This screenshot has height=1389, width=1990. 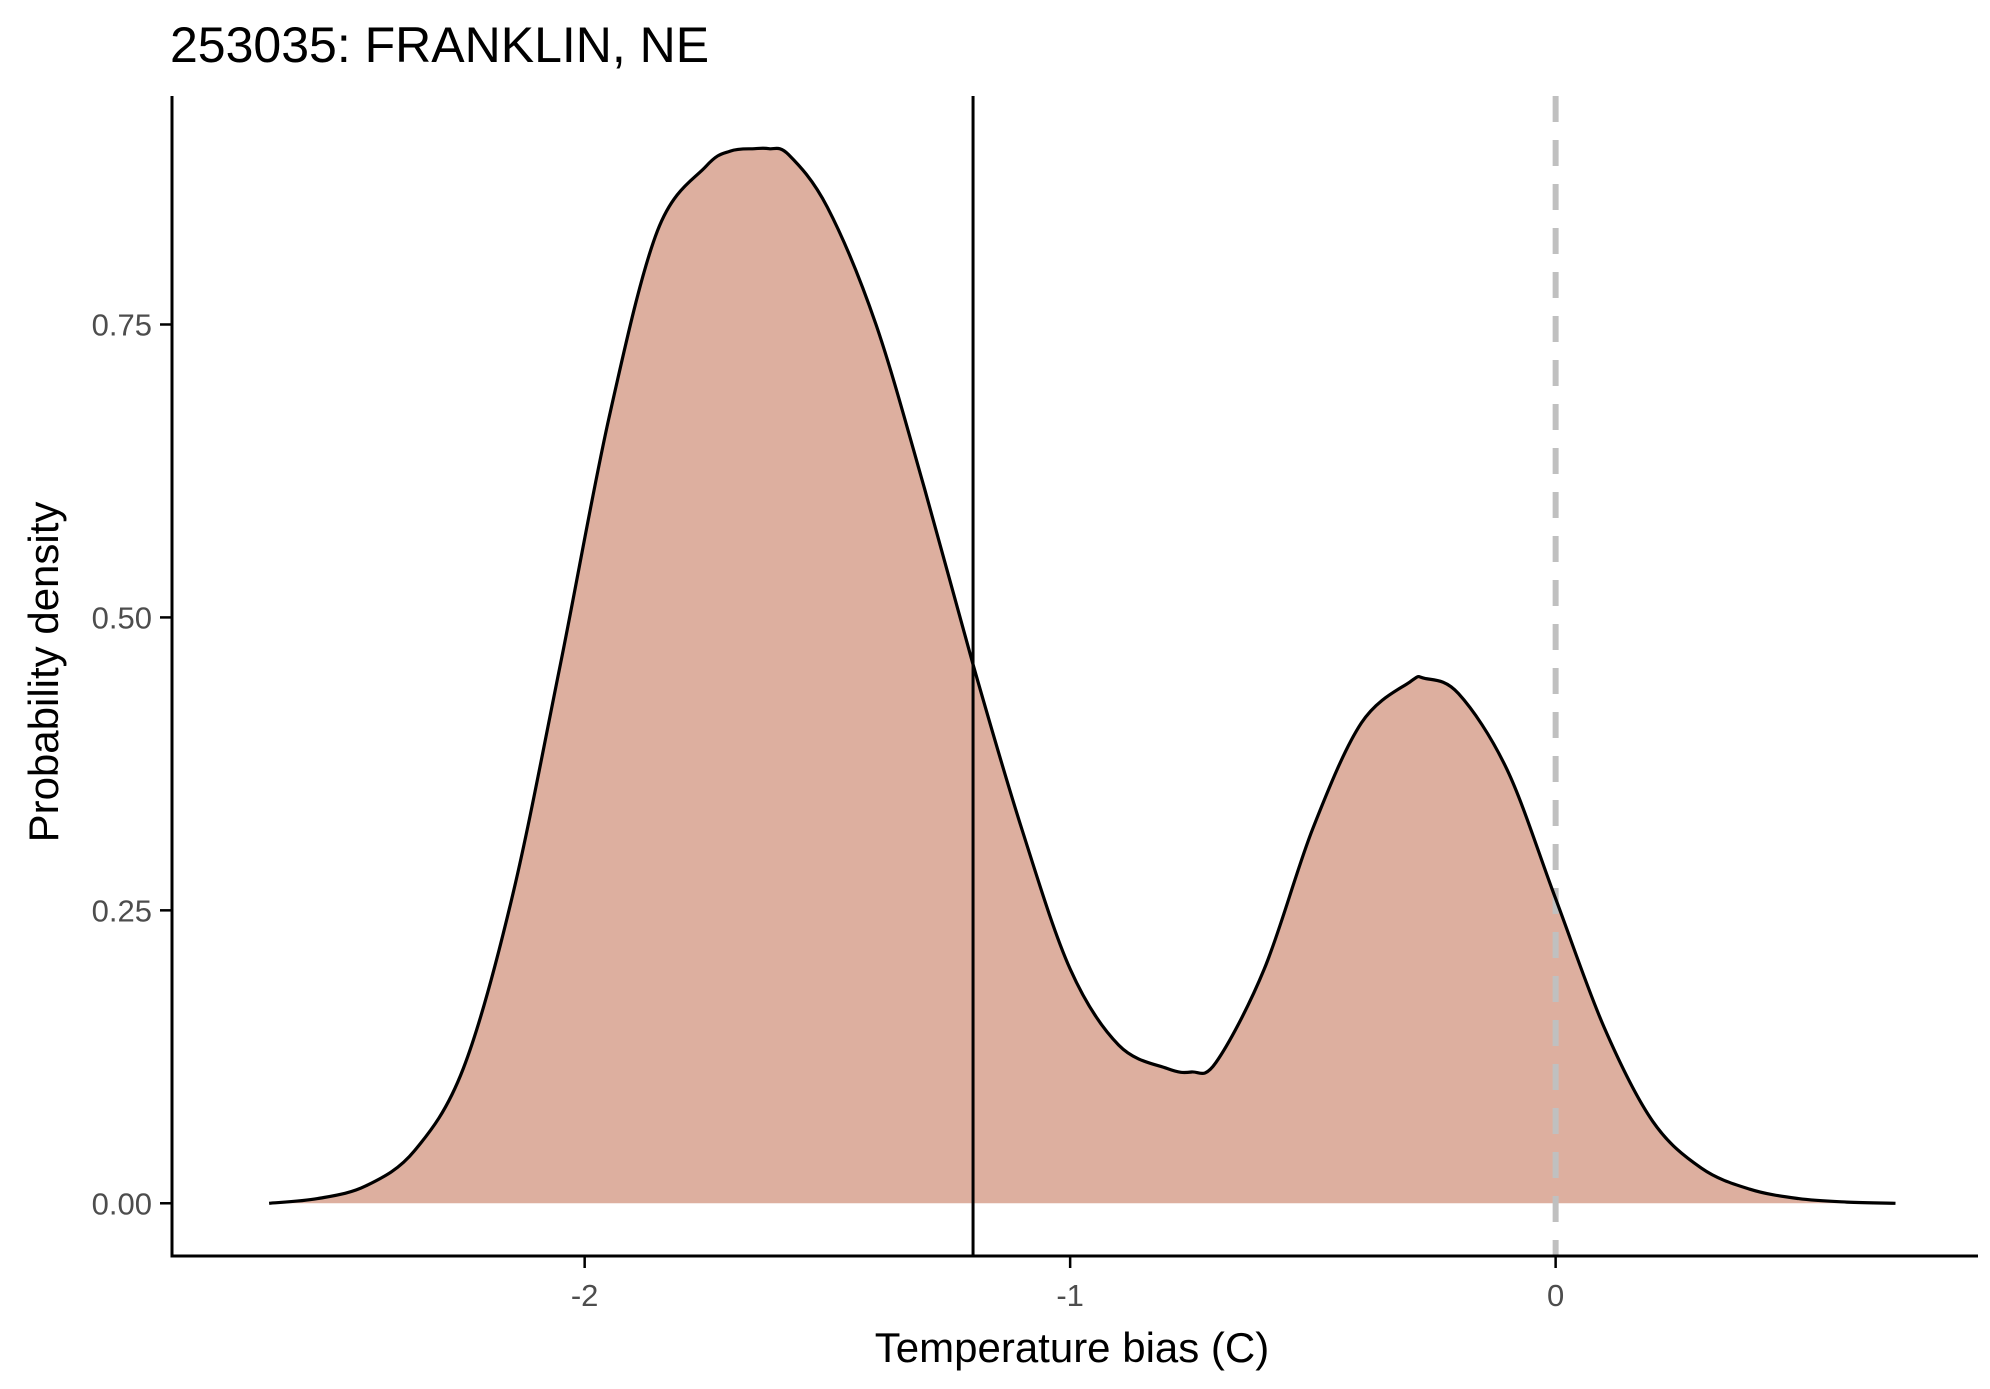 I want to click on y-axis-label: Probability density, so click(x=43, y=672).